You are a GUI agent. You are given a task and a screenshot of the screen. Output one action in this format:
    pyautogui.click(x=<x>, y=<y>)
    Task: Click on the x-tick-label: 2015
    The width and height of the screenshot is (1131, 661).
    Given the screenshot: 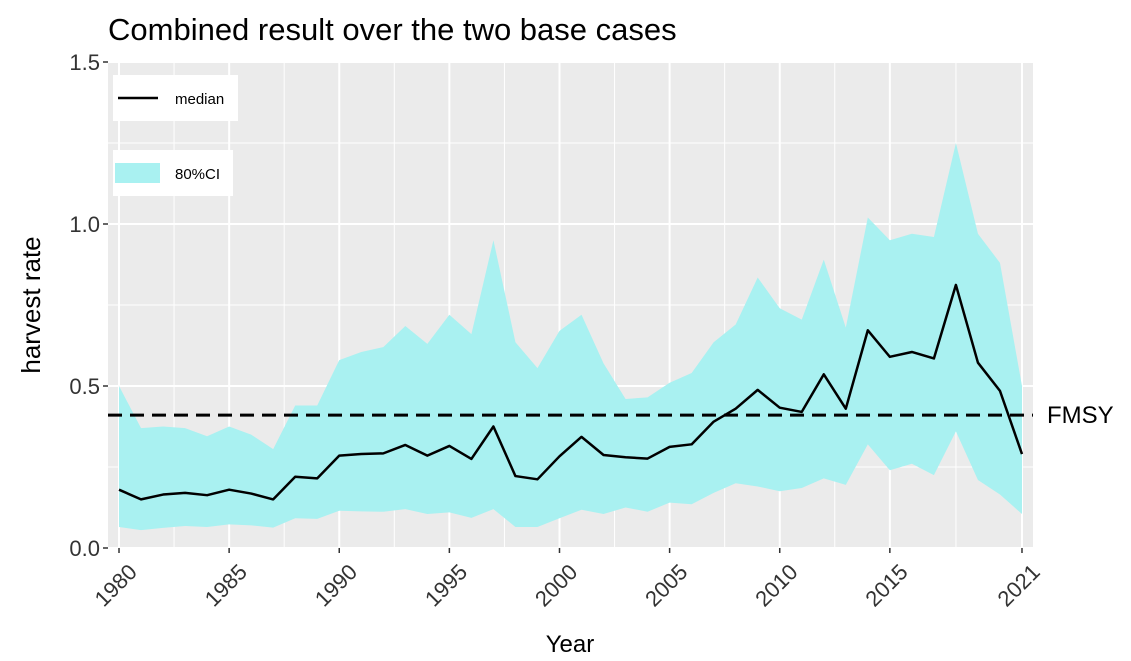 What is the action you would take?
    pyautogui.click(x=886, y=585)
    